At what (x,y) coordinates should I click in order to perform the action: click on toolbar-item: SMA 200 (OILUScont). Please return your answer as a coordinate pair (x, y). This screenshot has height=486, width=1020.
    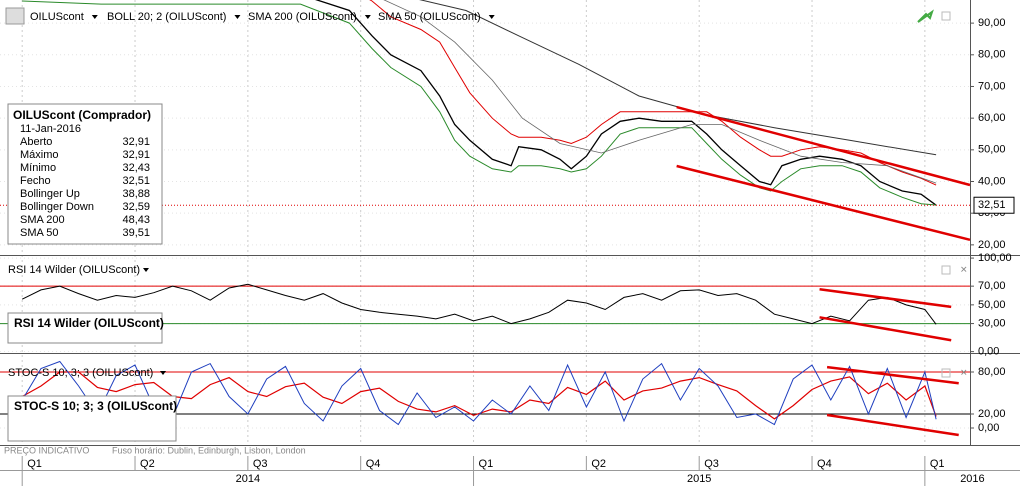
    Looking at the image, I should click on (302, 17).